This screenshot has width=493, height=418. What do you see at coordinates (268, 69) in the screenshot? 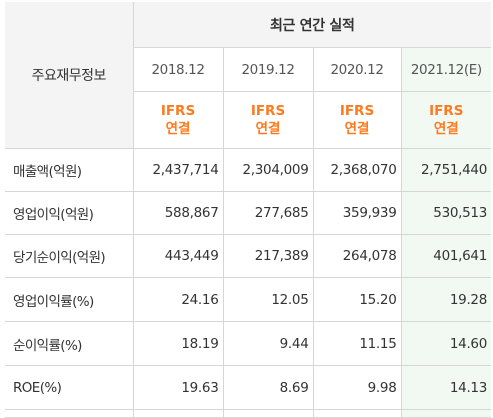
I see `period-header: 2019.12` at bounding box center [268, 69].